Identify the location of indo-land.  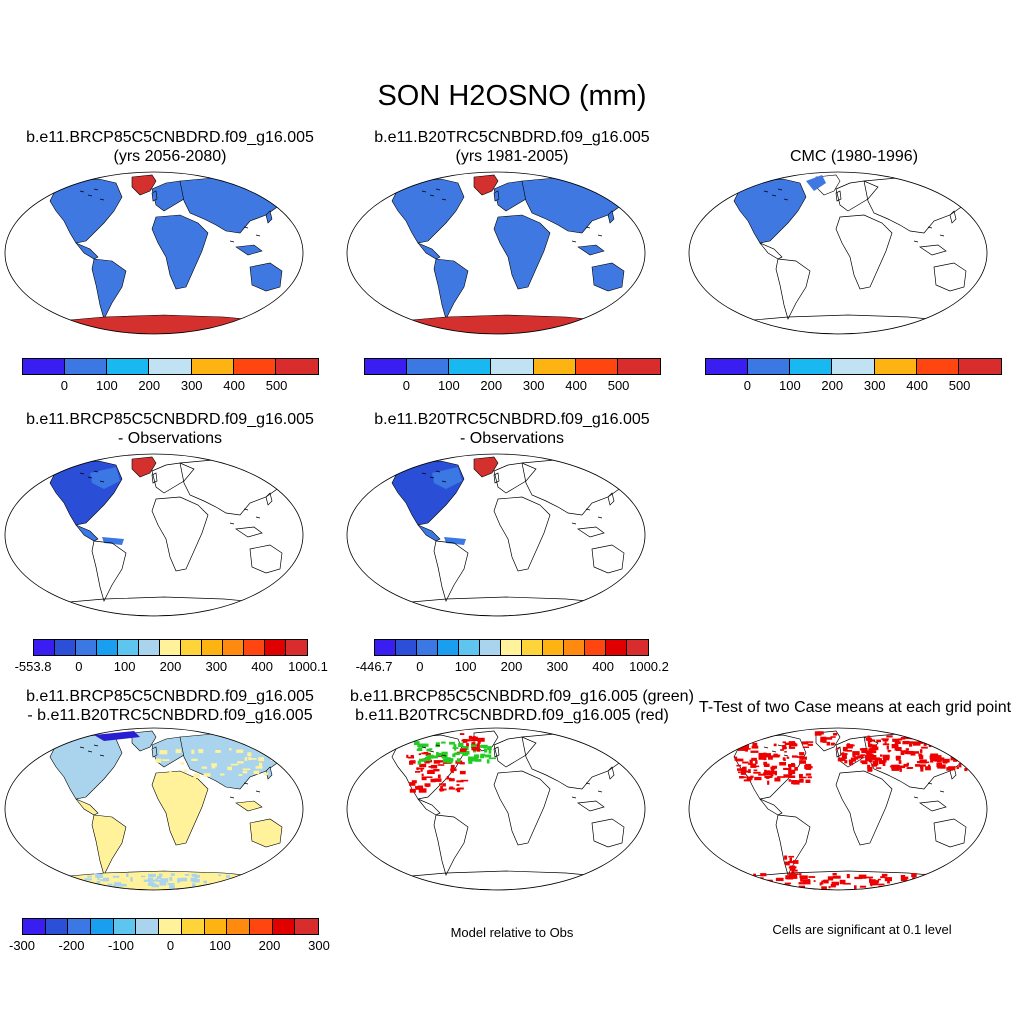
(249, 250).